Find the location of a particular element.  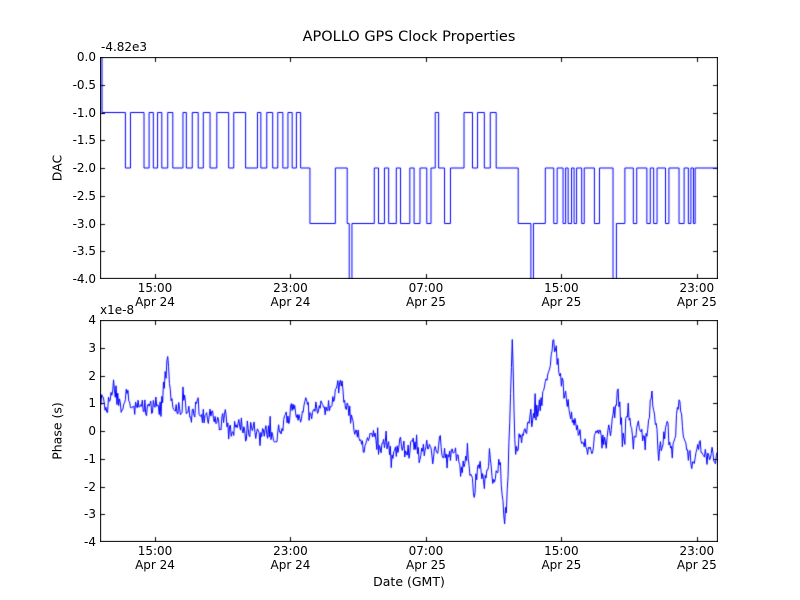

y-tick-label: -1.0 is located at coordinates (84, 112).